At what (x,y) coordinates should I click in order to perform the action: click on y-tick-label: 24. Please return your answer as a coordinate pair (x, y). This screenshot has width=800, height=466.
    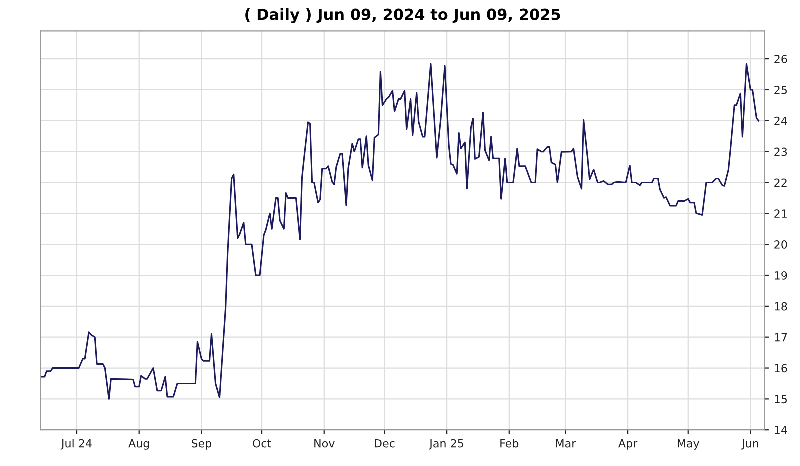
    Looking at the image, I should click on (781, 121).